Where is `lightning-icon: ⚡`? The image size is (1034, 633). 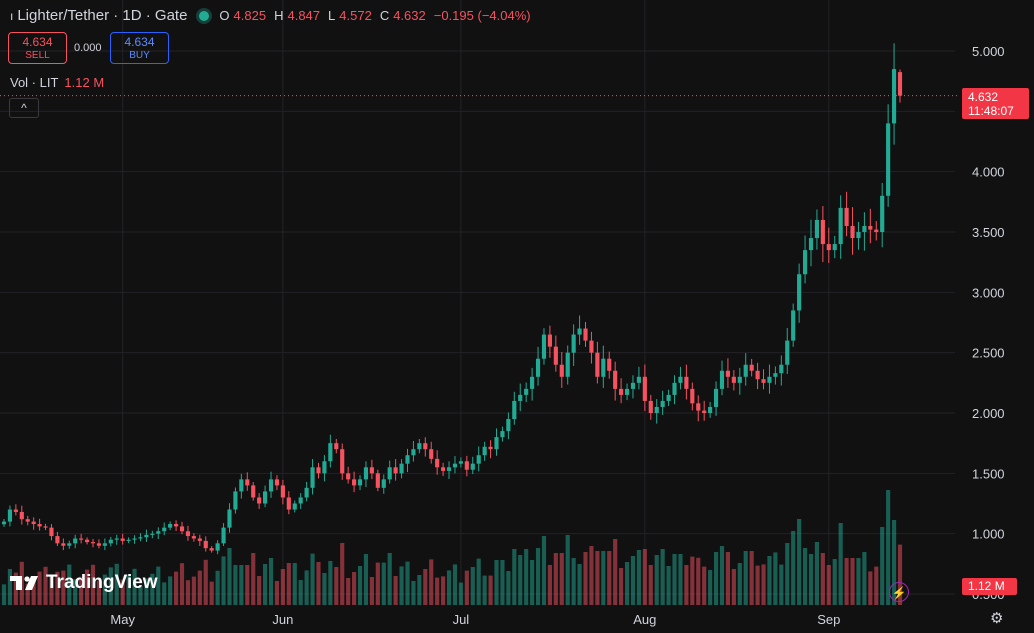 lightning-icon: ⚡ is located at coordinates (899, 592).